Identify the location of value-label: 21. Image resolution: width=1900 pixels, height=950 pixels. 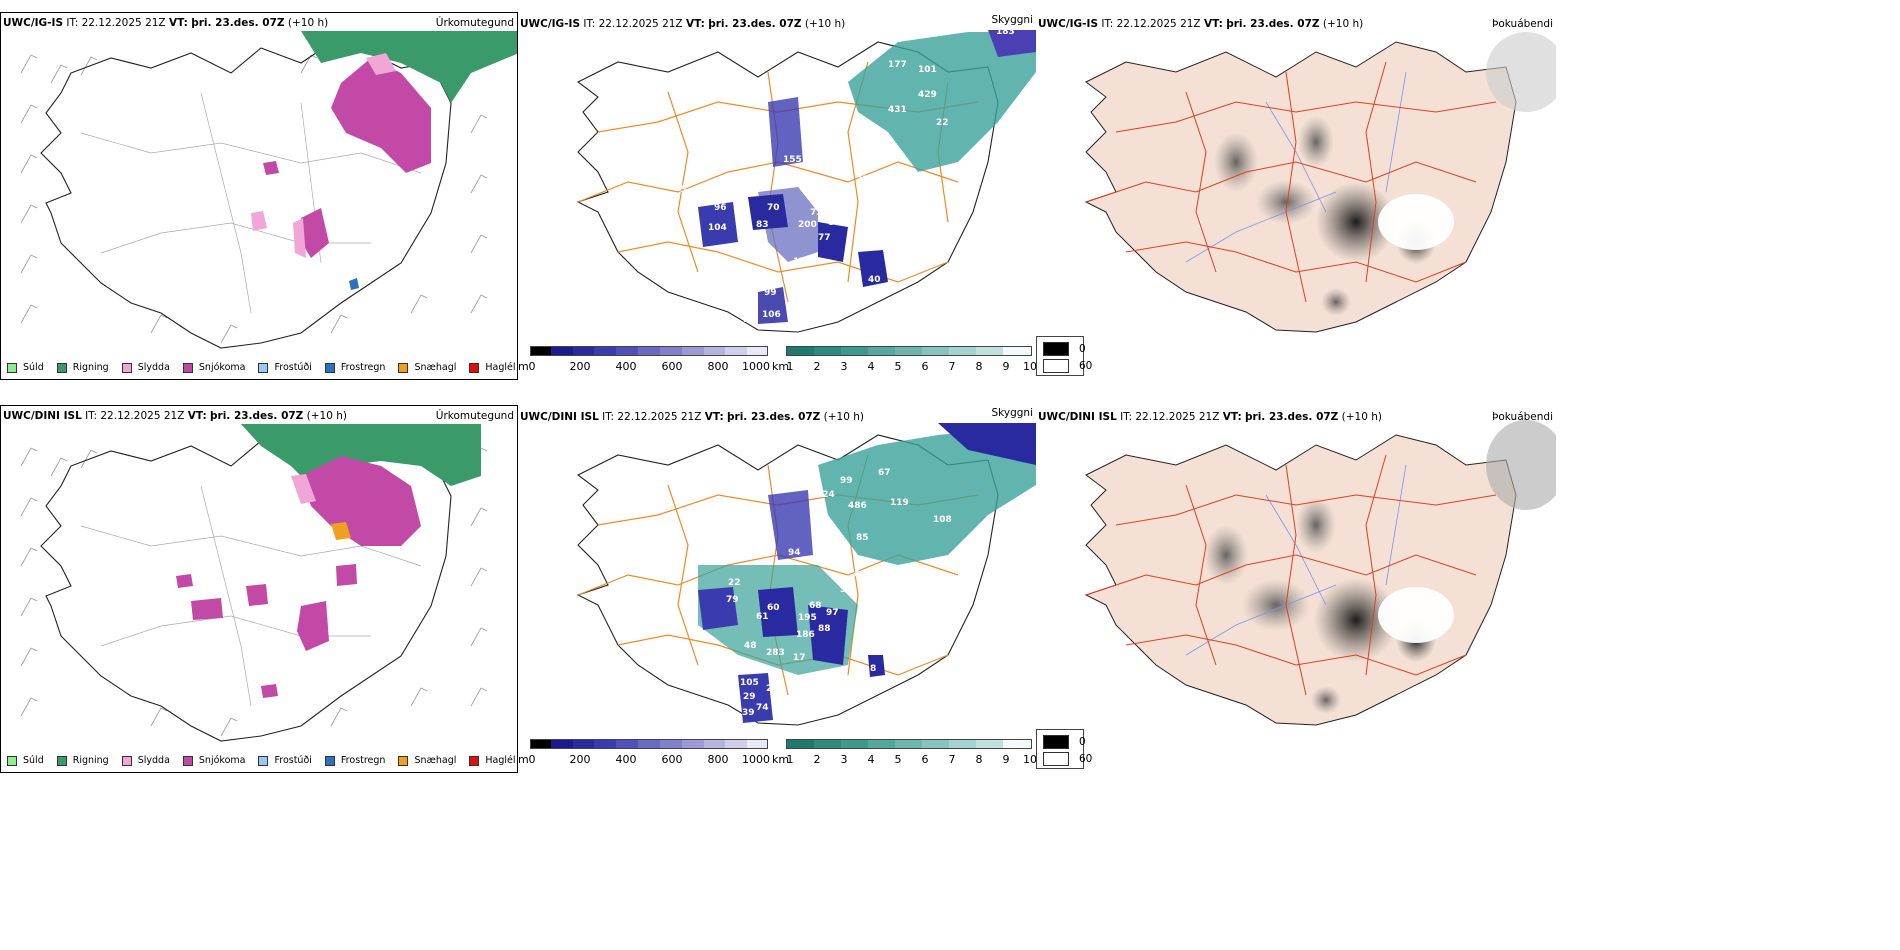
(862, 180).